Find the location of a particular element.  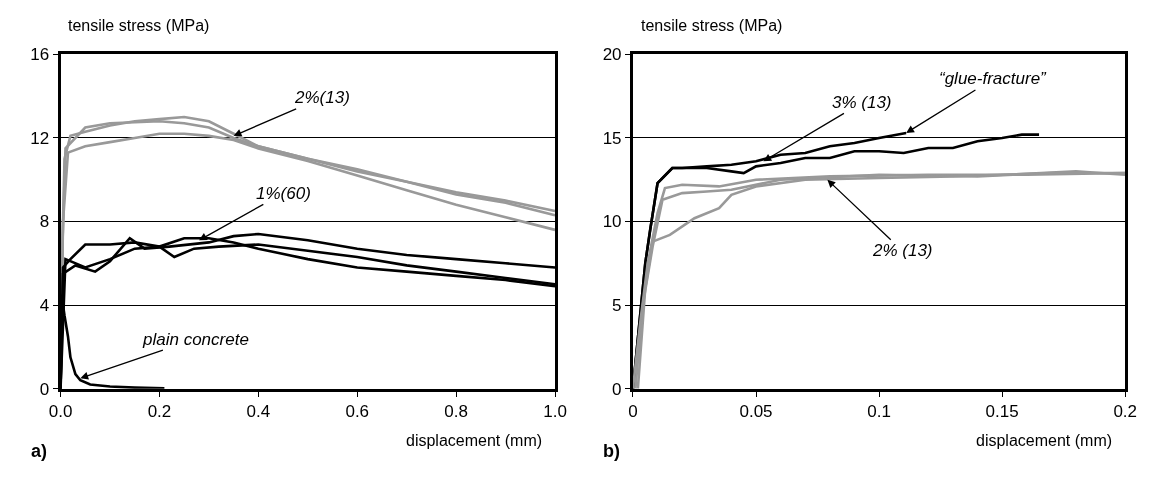

y-tick-label: 15 is located at coordinates (612, 138).